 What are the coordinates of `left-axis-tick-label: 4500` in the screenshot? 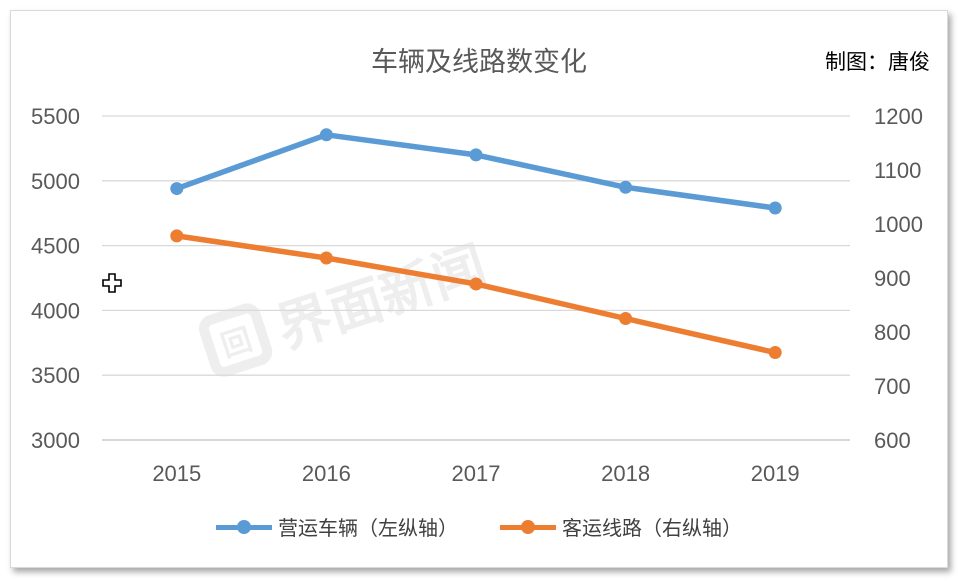 It's located at (55, 246).